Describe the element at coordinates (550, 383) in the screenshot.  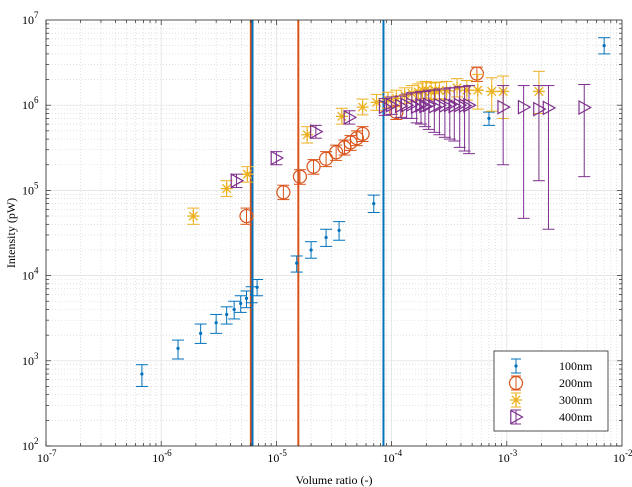
I see `legend-item-1: 200nm` at that location.